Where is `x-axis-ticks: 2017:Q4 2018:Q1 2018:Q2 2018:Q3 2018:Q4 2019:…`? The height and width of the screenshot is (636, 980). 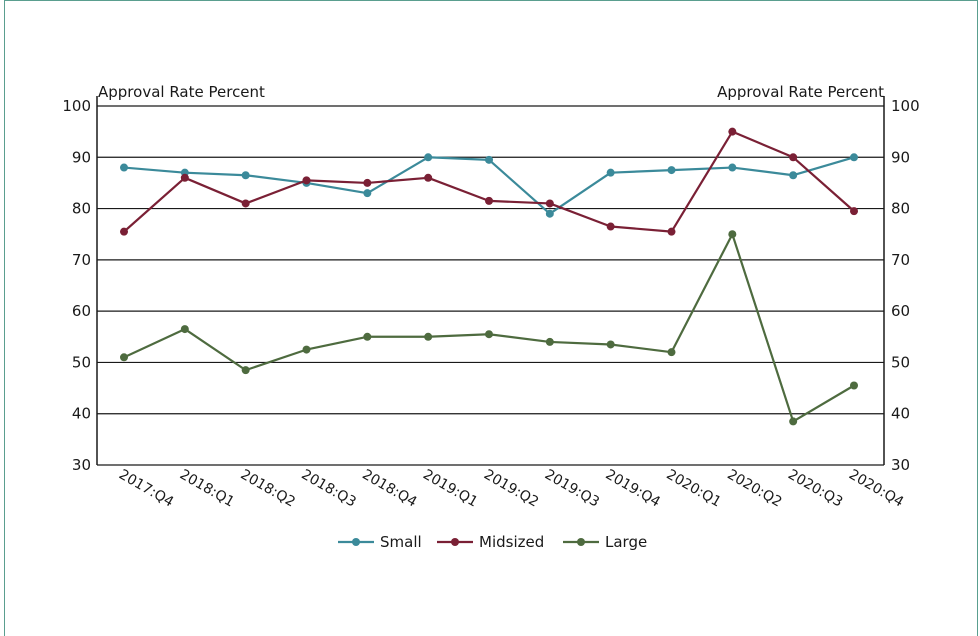 x-axis-ticks: 2017:Q4 2018:Q1 2018:Q2 2018:Q3 2018:Q4 2019:… is located at coordinates (511, 489).